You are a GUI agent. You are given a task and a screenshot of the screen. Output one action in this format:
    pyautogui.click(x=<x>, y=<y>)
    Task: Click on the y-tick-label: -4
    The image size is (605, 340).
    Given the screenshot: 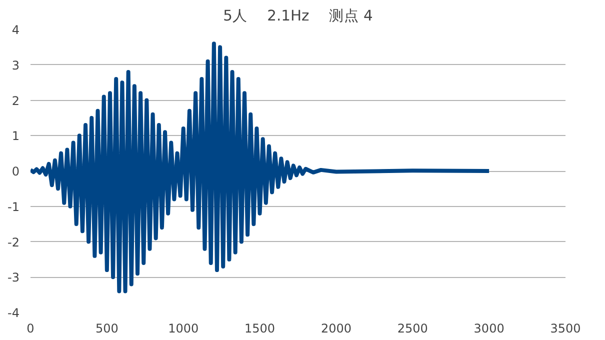 What is the action you would take?
    pyautogui.click(x=14, y=313)
    